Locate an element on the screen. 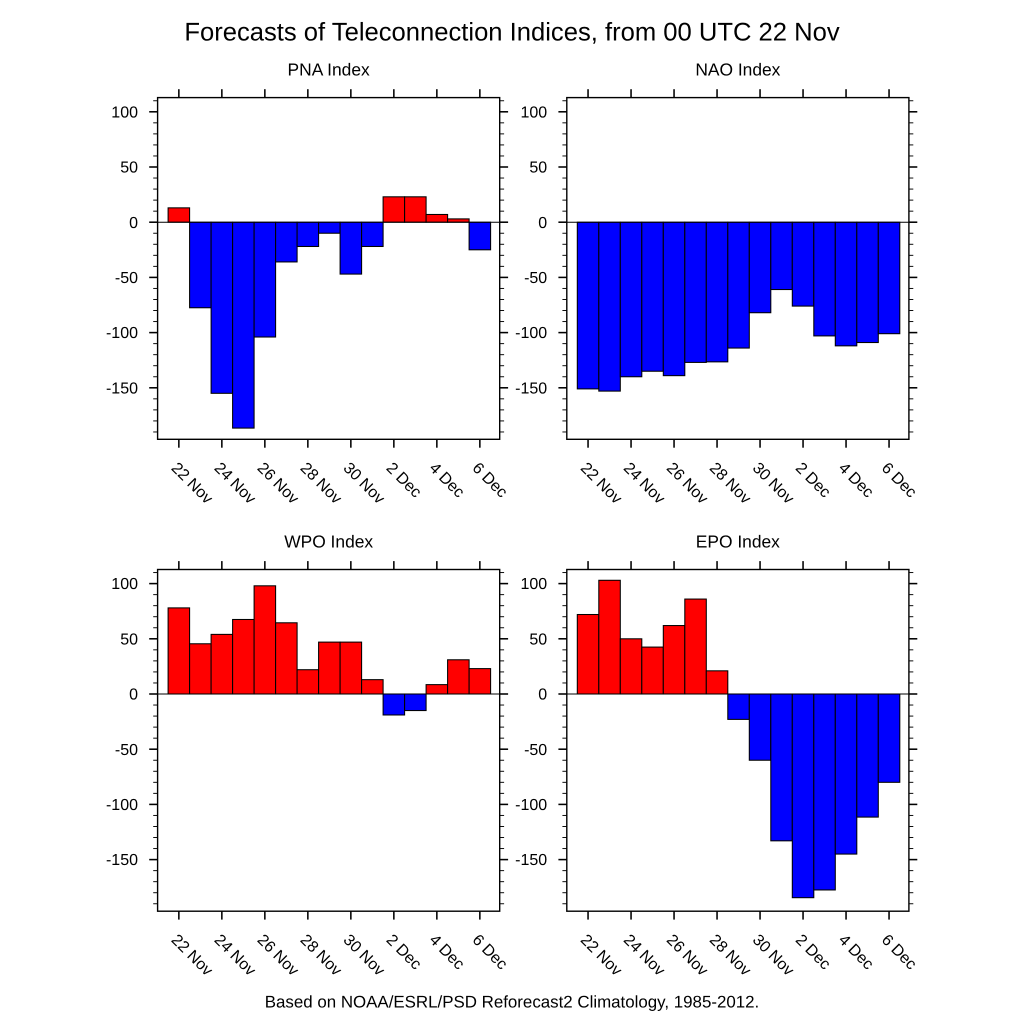  svg-text: EPO Index is located at coordinates (738, 542).